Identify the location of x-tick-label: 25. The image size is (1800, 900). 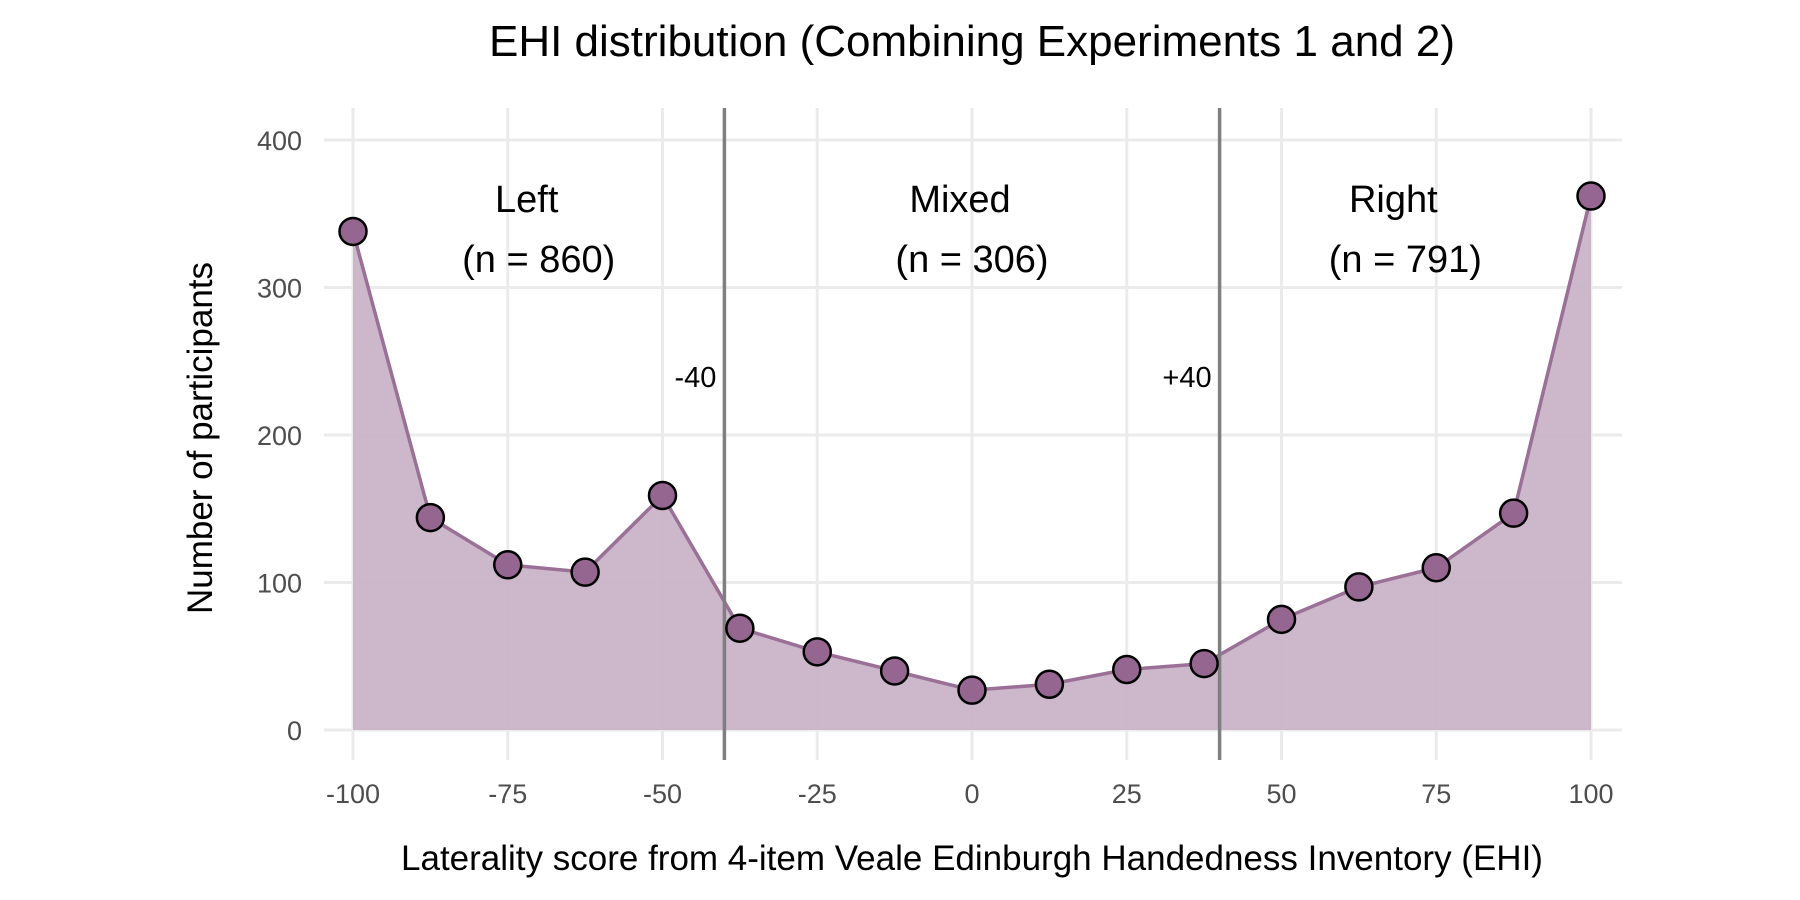
(1127, 794).